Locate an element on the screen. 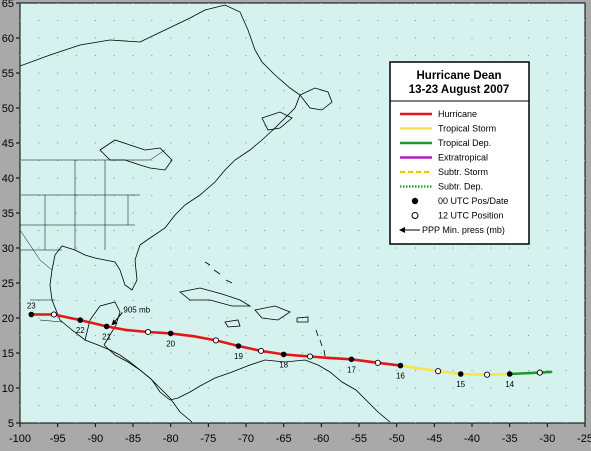  x-tick-label: -75 is located at coordinates (208, 439).